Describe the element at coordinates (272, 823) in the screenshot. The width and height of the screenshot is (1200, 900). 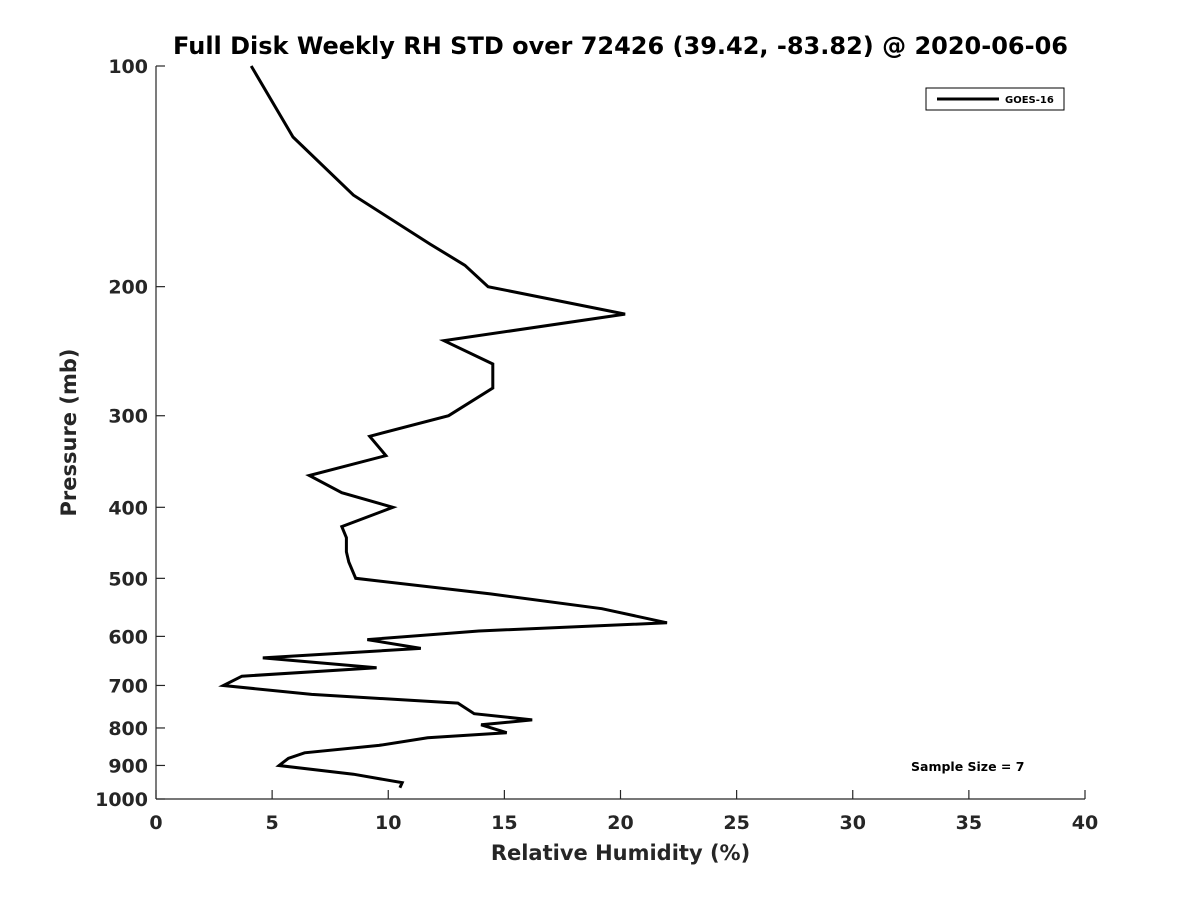
I see `x-tick-label: 5` at that location.